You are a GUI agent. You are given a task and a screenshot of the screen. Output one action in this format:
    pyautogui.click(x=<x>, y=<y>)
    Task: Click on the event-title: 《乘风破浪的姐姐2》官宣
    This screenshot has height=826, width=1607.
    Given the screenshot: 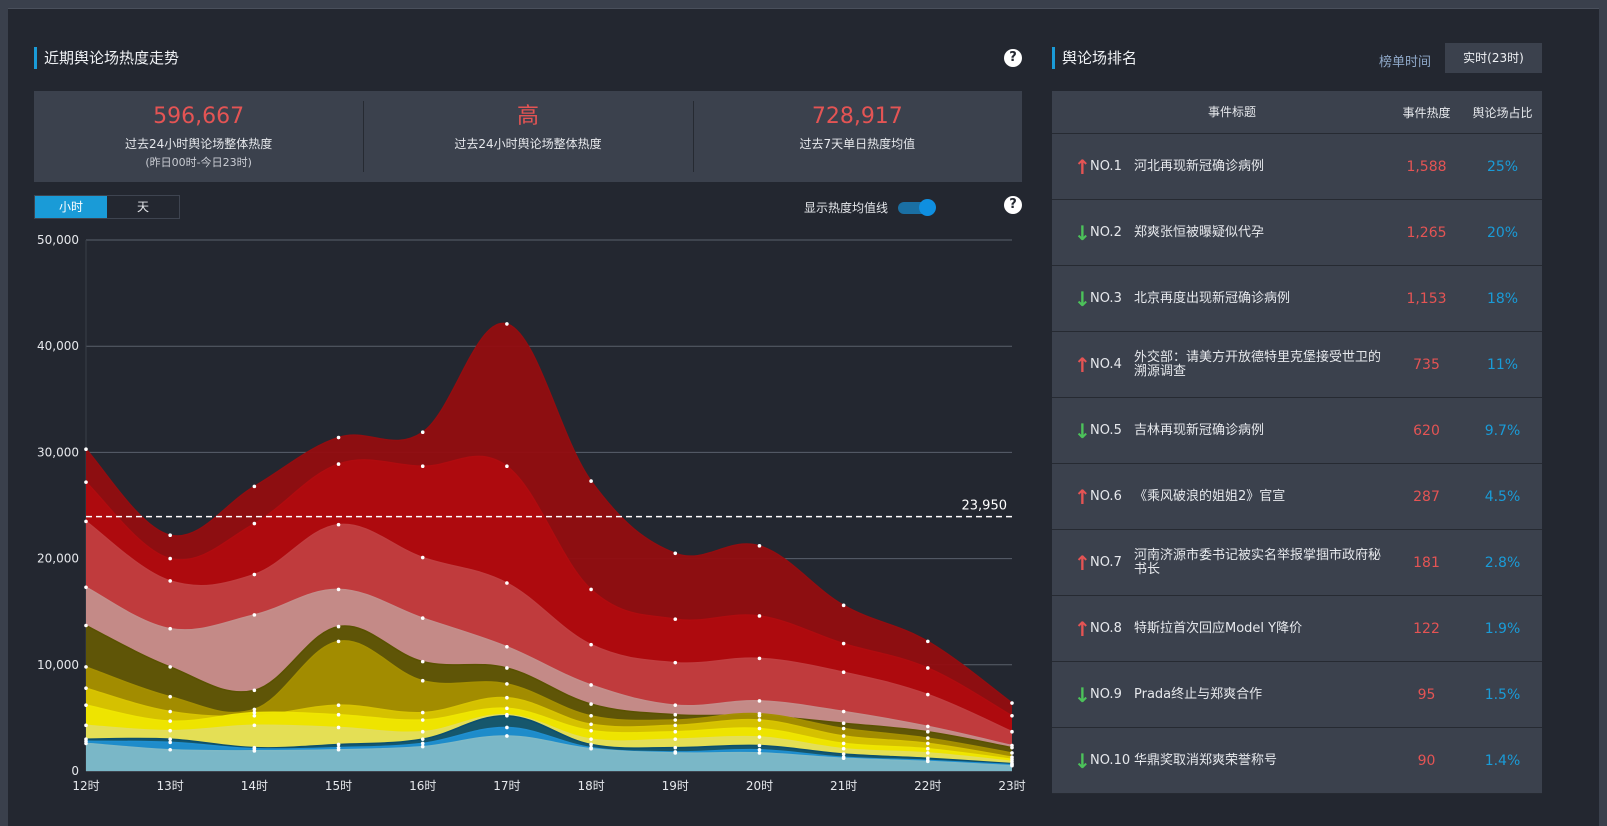 What is the action you would take?
    pyautogui.click(x=1210, y=496)
    